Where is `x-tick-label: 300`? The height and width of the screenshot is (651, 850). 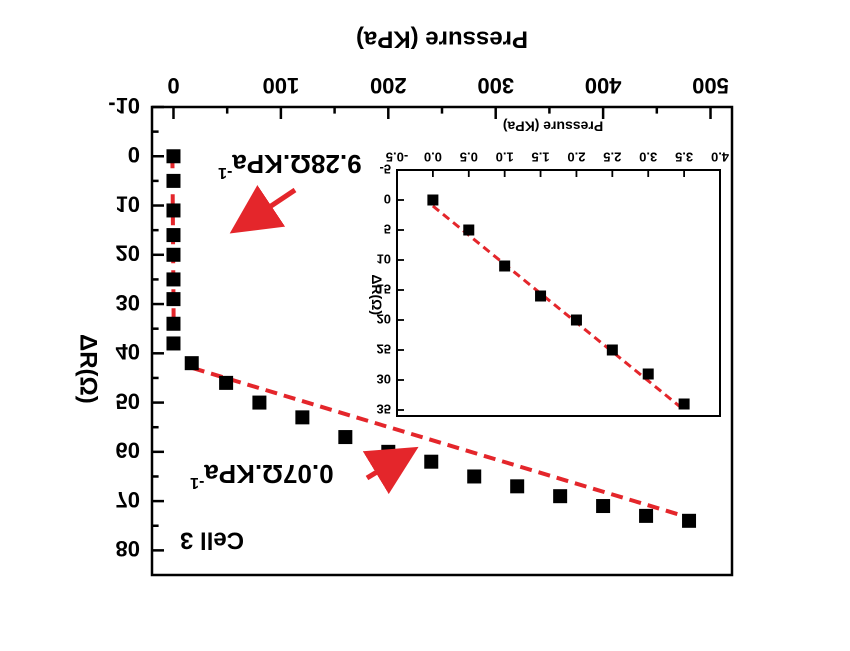 x-tick-label: 300 is located at coordinates (495, 85).